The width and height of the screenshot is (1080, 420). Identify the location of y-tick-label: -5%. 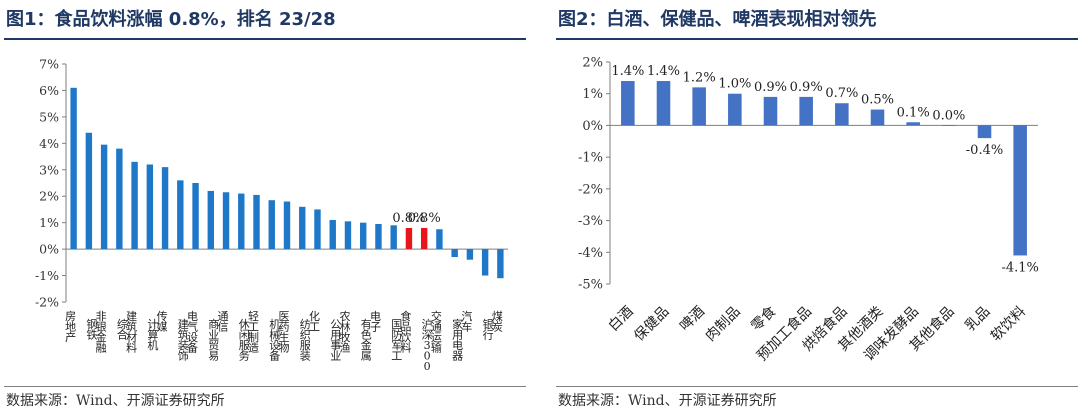
(590, 285).